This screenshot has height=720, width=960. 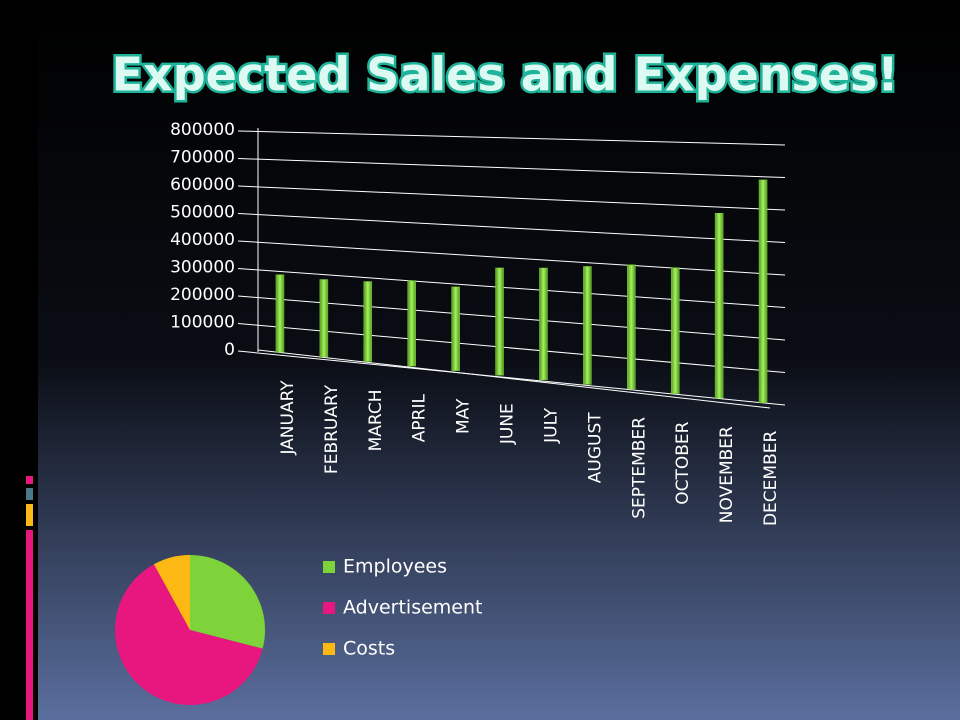 I want to click on x-tick-label: SEPTEMBER, so click(x=639, y=468).